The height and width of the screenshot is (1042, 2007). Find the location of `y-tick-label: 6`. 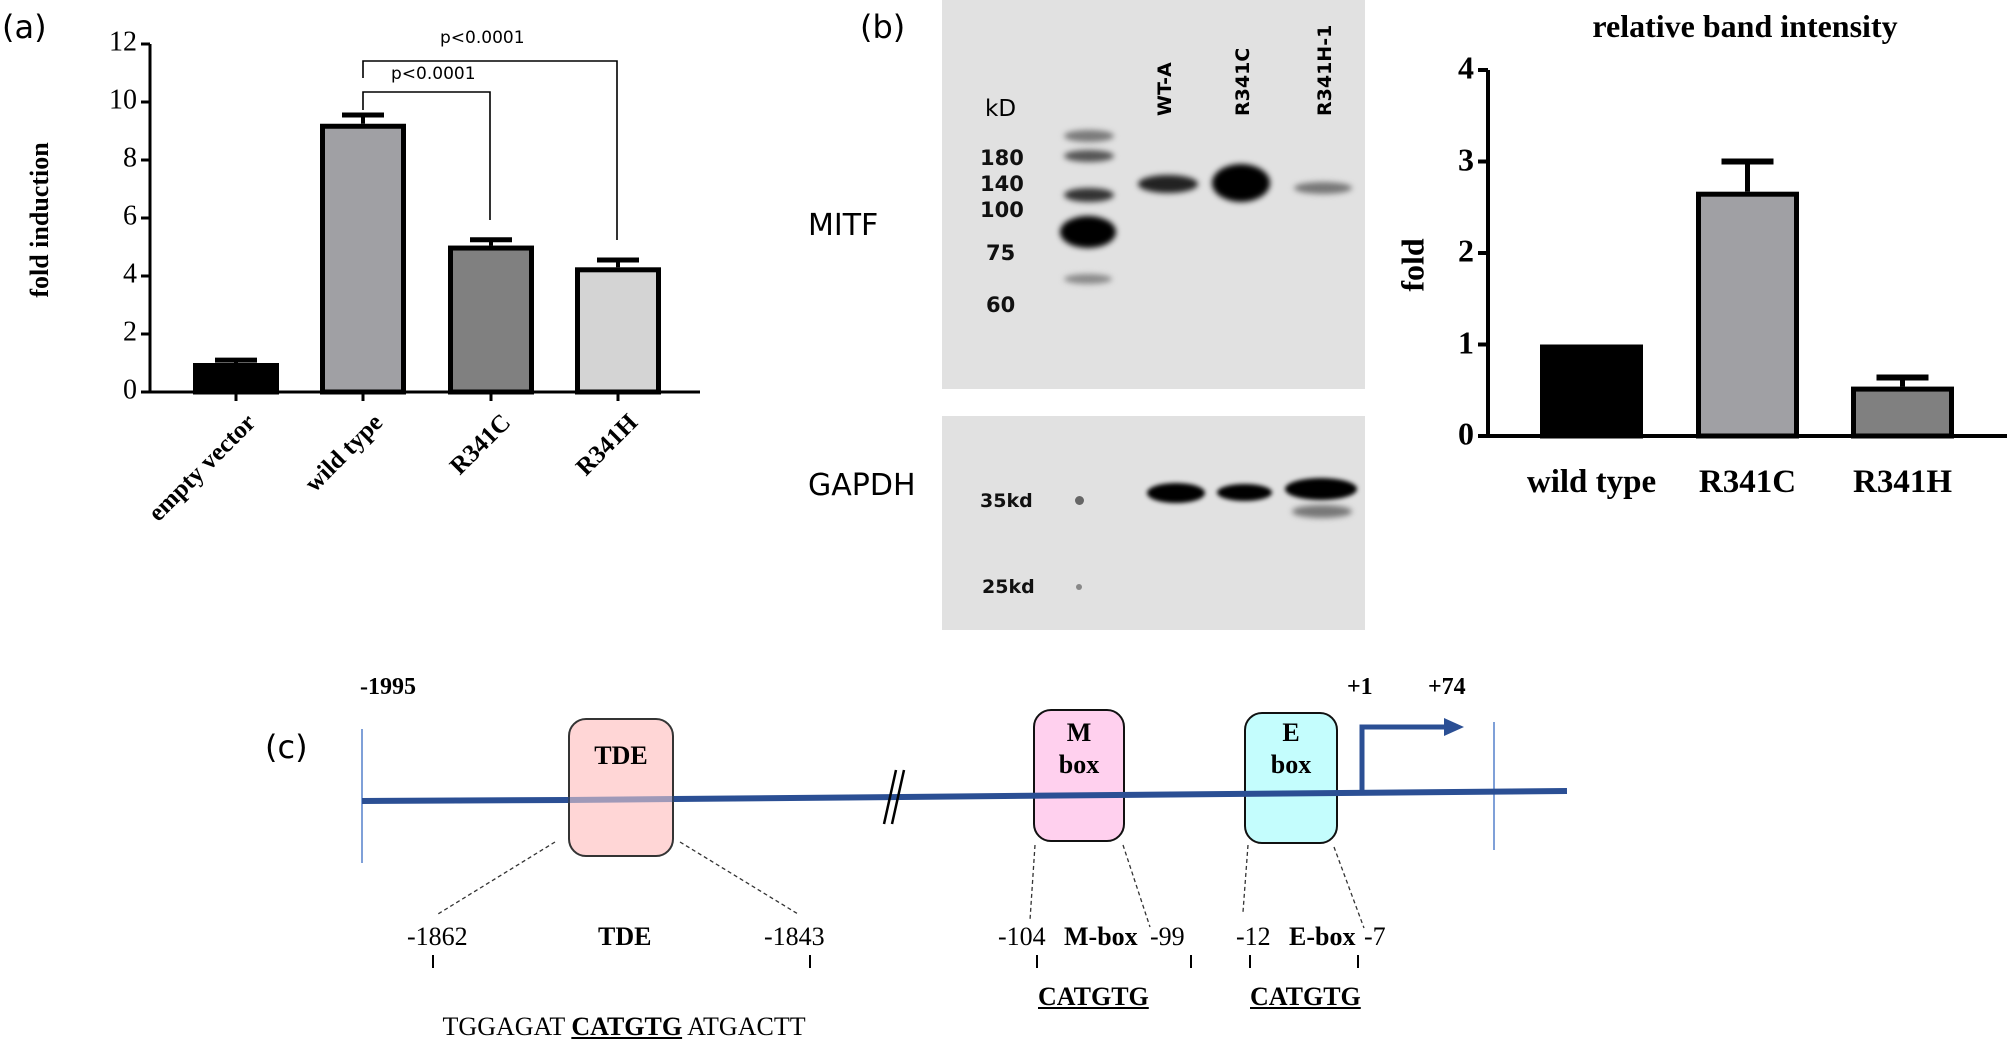

y-tick-label: 6 is located at coordinates (130, 216).